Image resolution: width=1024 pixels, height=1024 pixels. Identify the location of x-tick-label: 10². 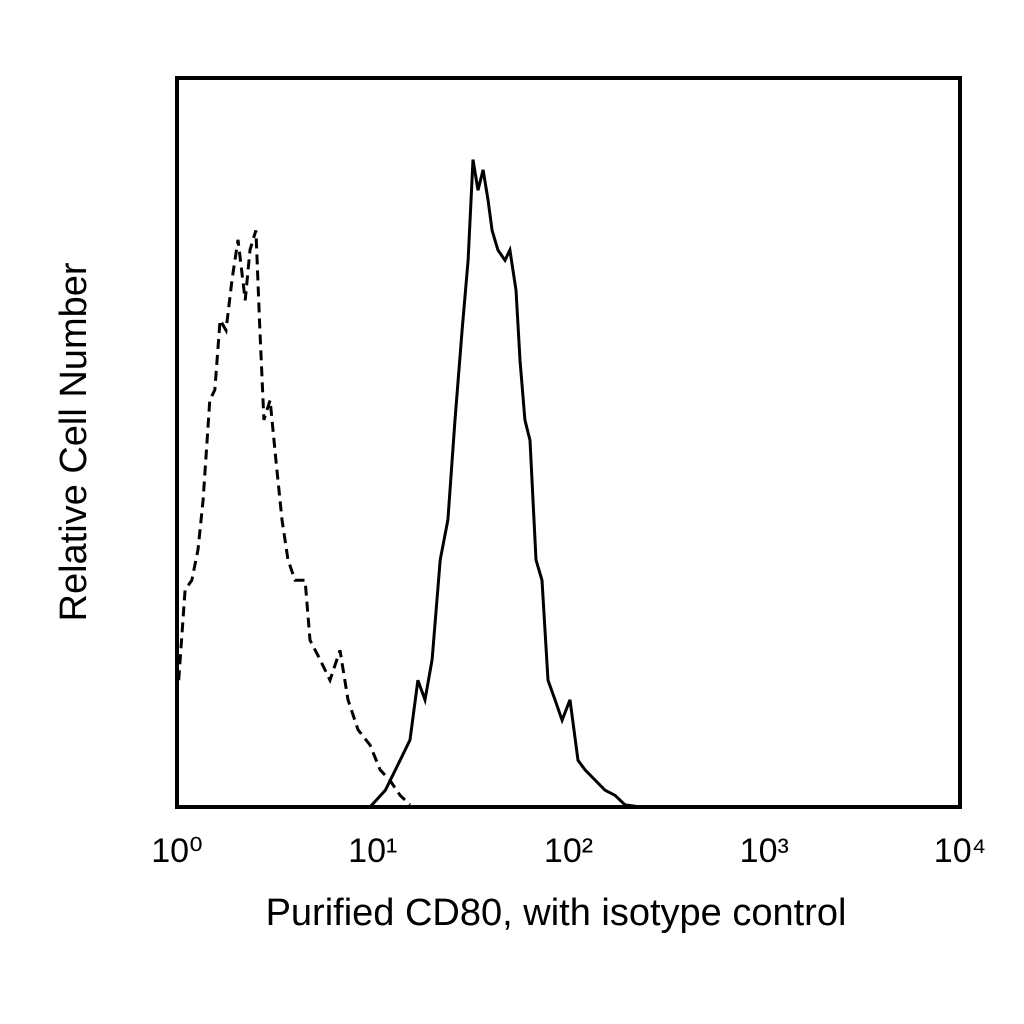
(568, 851).